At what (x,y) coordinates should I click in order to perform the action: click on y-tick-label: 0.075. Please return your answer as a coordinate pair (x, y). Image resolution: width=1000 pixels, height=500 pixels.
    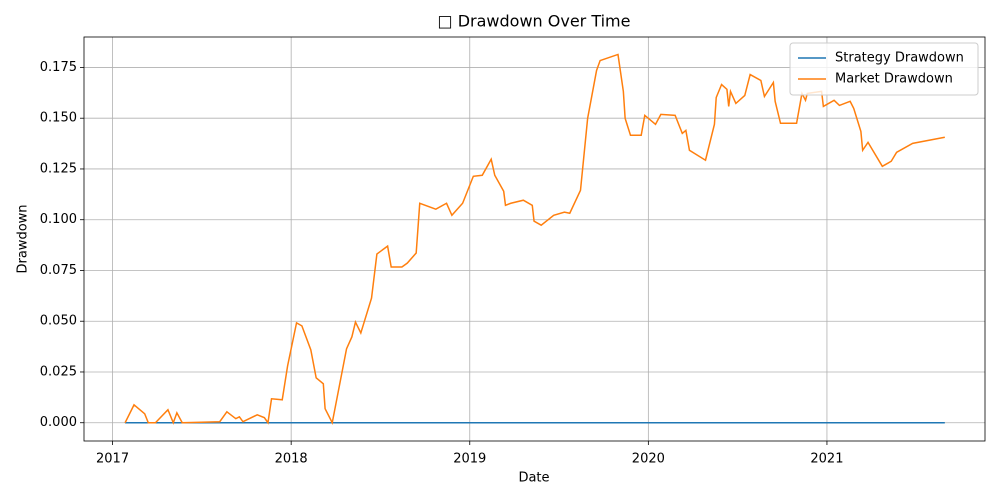
    Looking at the image, I should click on (58, 270).